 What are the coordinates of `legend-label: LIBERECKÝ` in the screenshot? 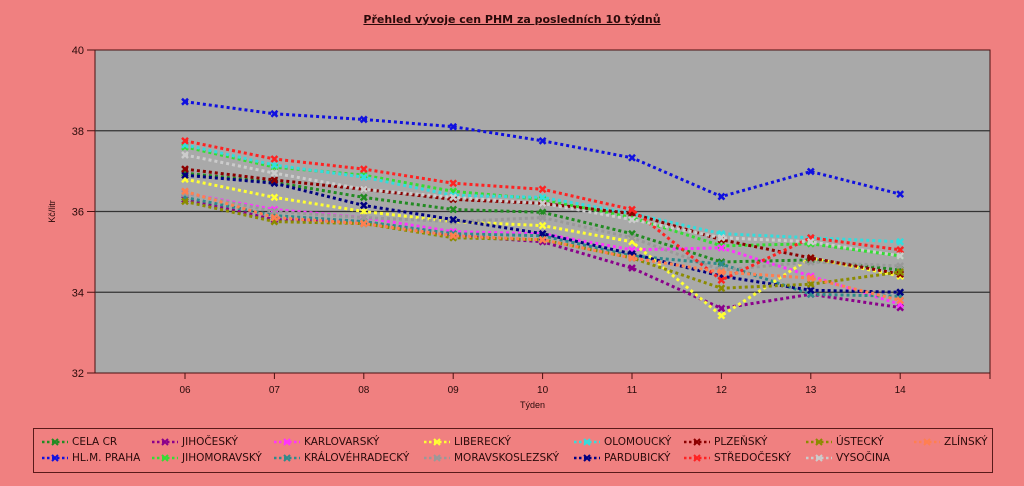 It's located at (482, 442).